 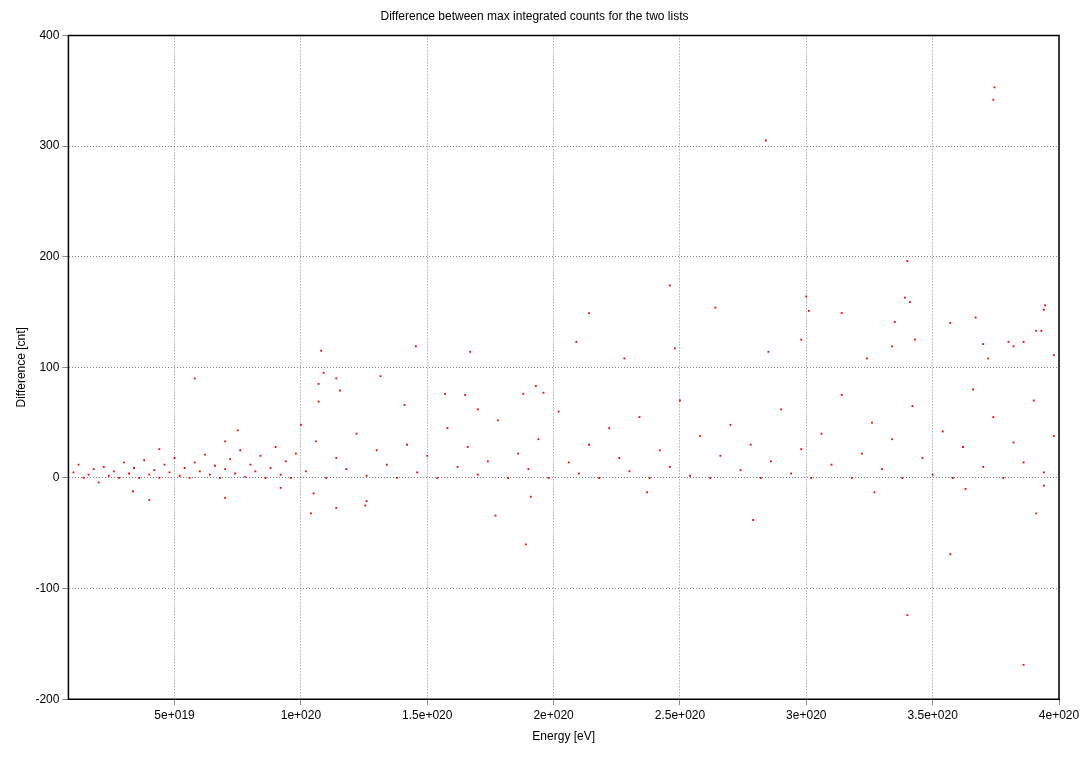 I want to click on y-tick-label: 400, so click(x=49, y=34).